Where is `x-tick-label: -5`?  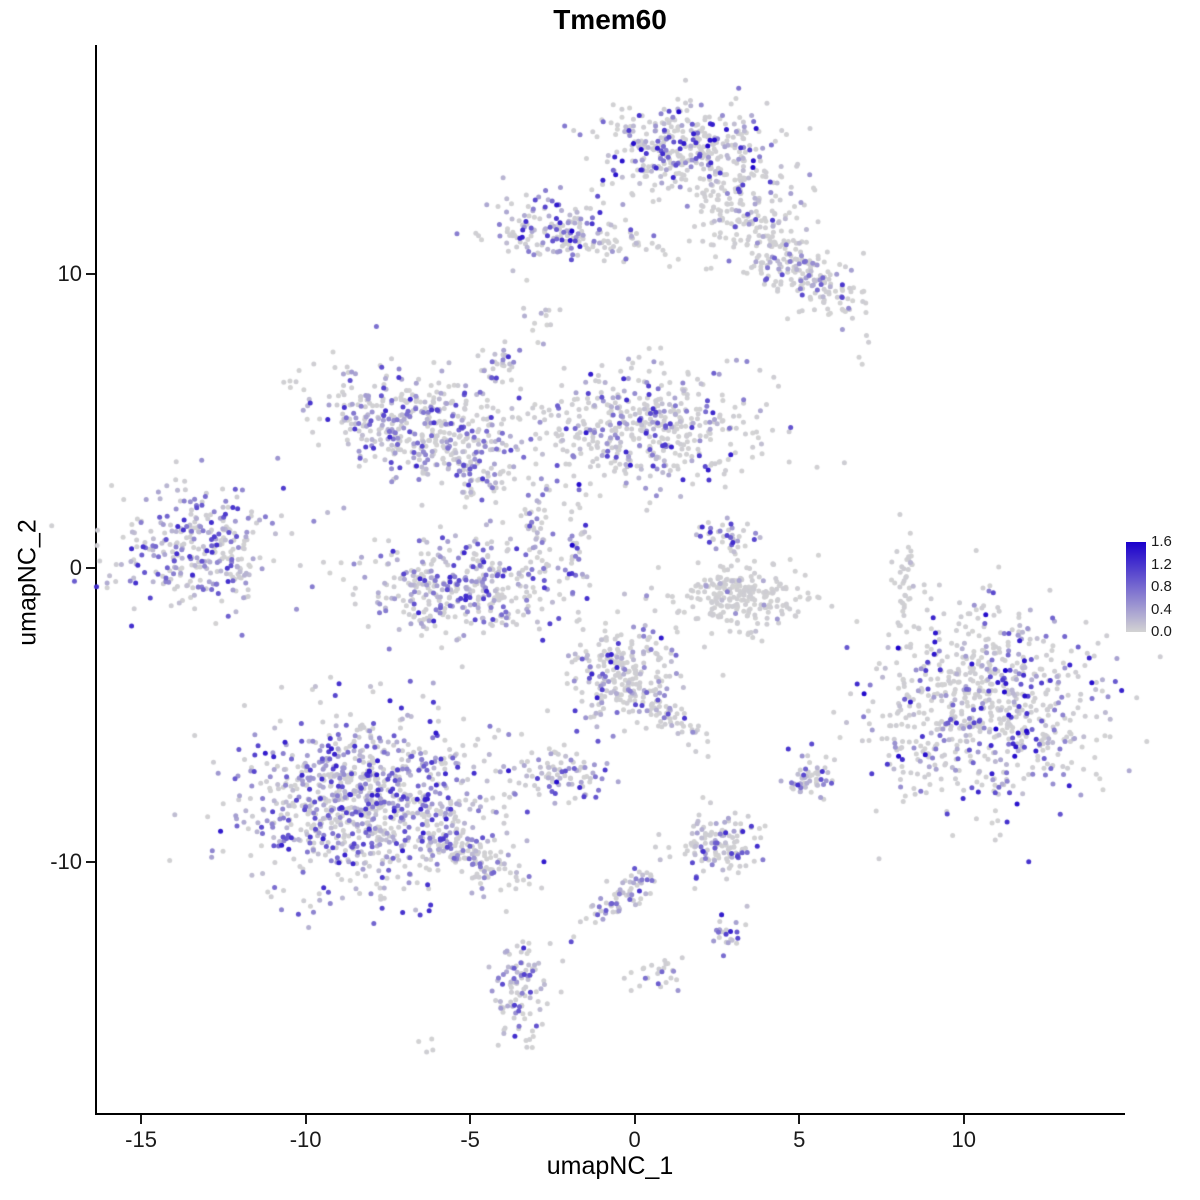 x-tick-label: -5 is located at coordinates (470, 1139).